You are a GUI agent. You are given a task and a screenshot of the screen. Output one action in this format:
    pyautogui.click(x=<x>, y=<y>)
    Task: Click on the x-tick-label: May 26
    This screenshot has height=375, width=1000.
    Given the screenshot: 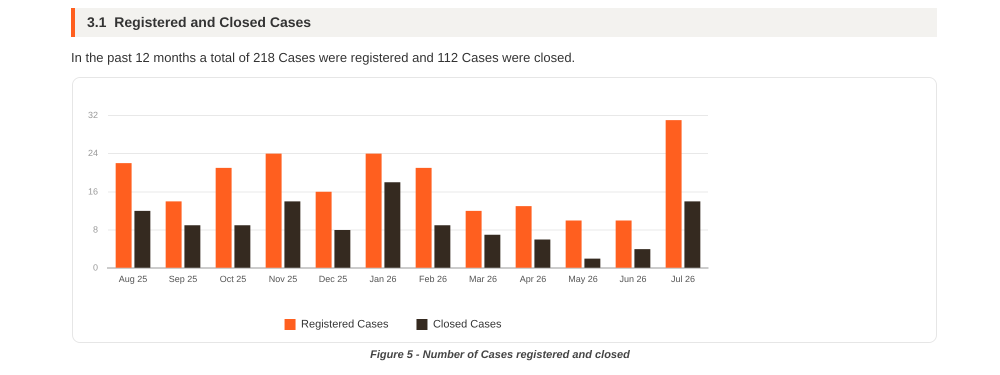 What is the action you would take?
    pyautogui.click(x=583, y=279)
    